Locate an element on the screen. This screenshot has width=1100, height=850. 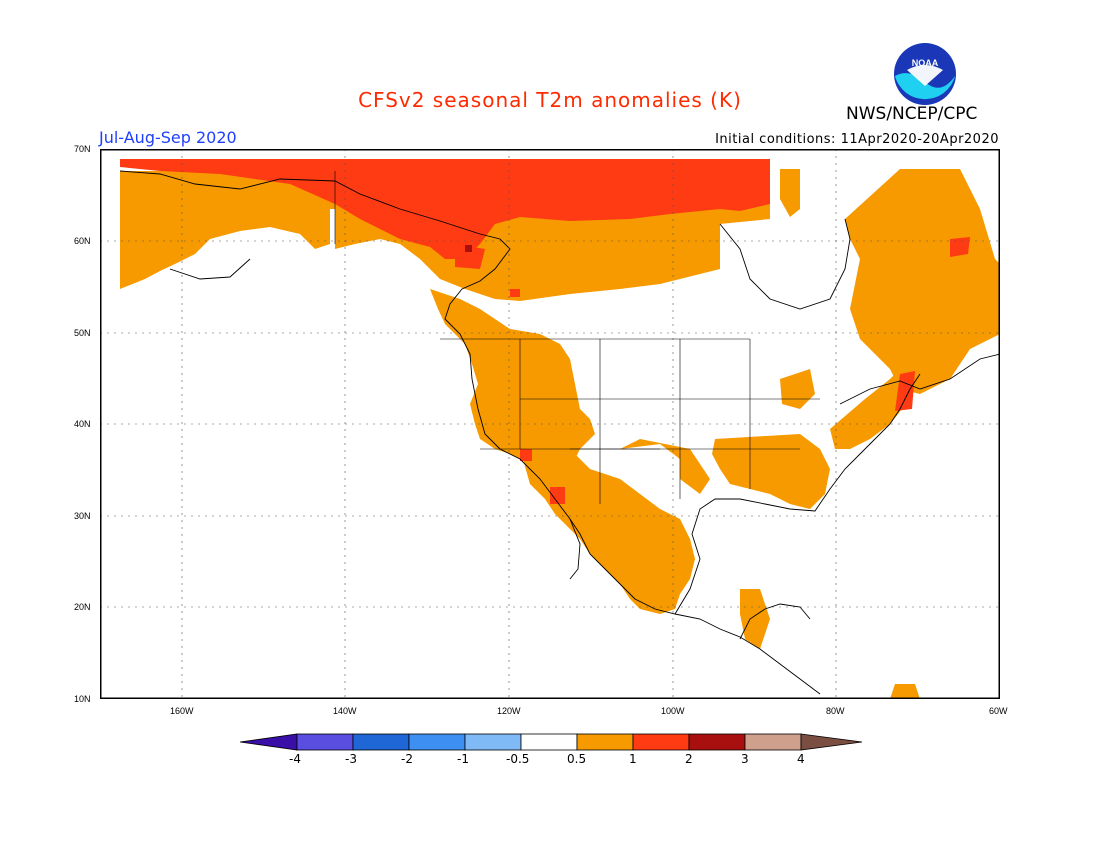
lat-label-30n: 30N is located at coordinates (82, 516).